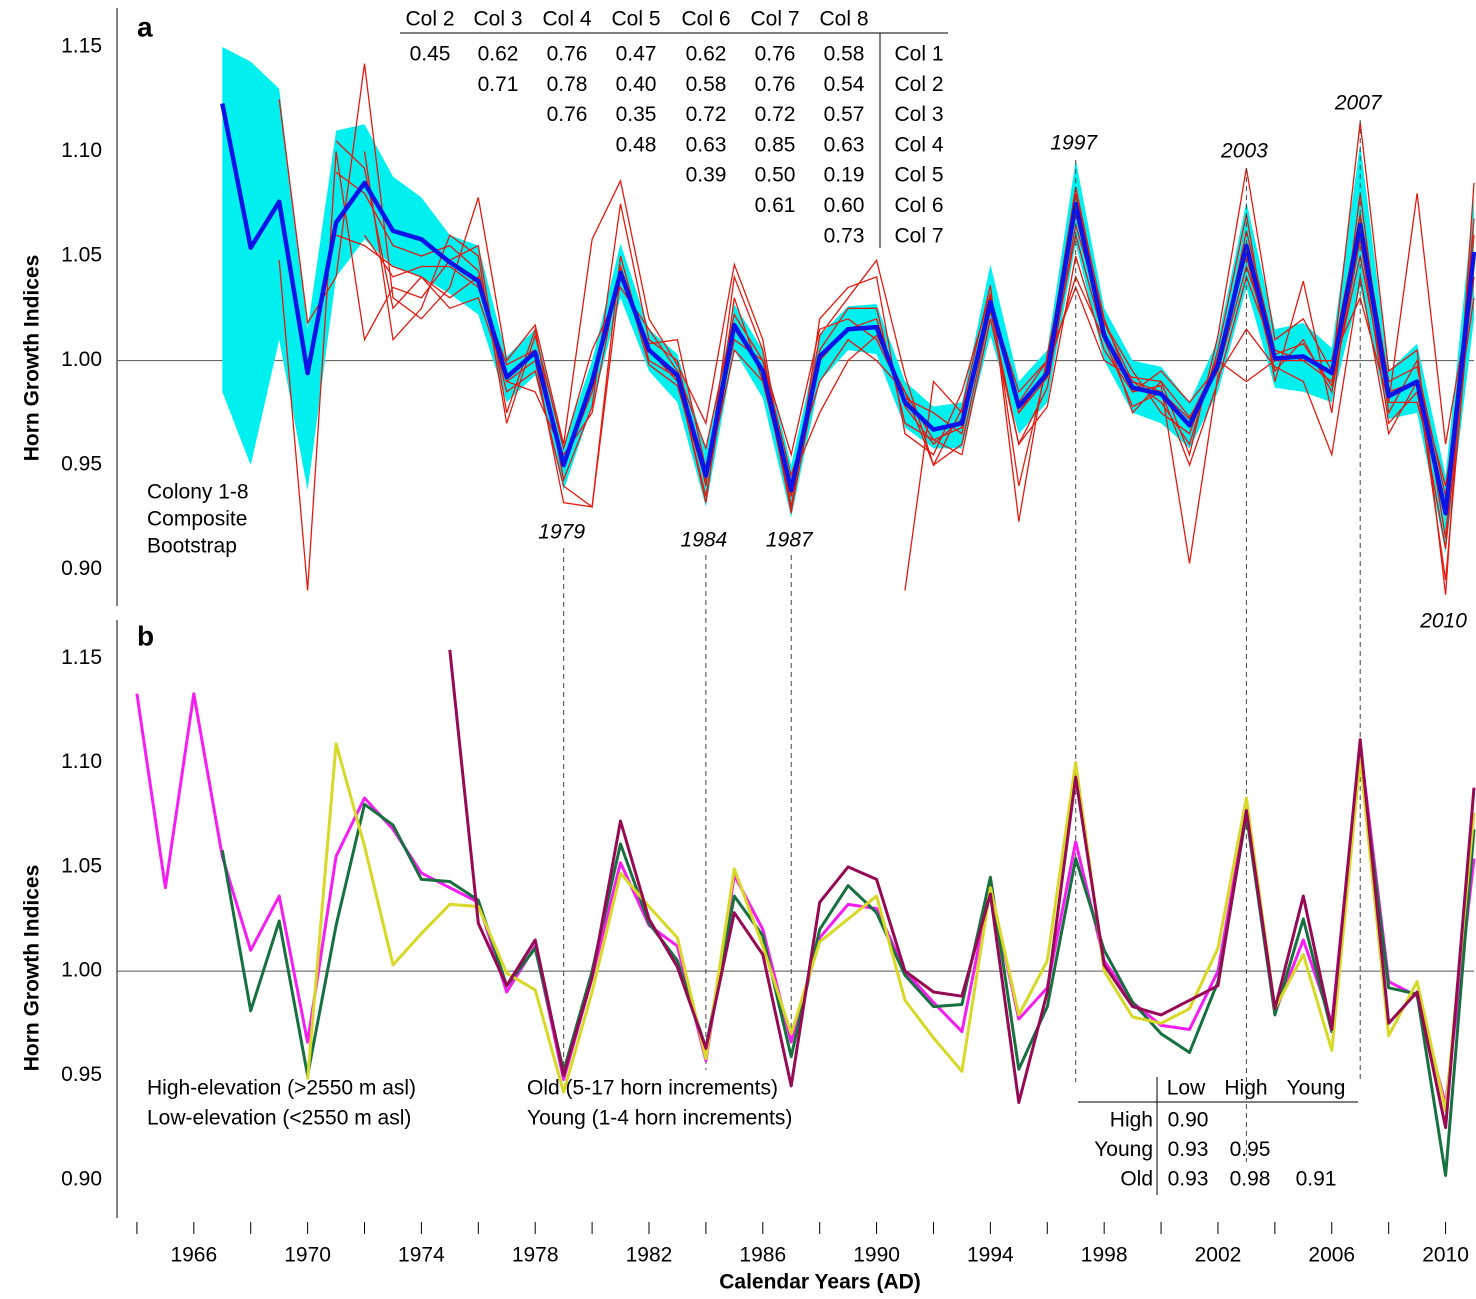 This screenshot has width=1476, height=1299. I want to click on x-tick-label: 2002, so click(1218, 1255).